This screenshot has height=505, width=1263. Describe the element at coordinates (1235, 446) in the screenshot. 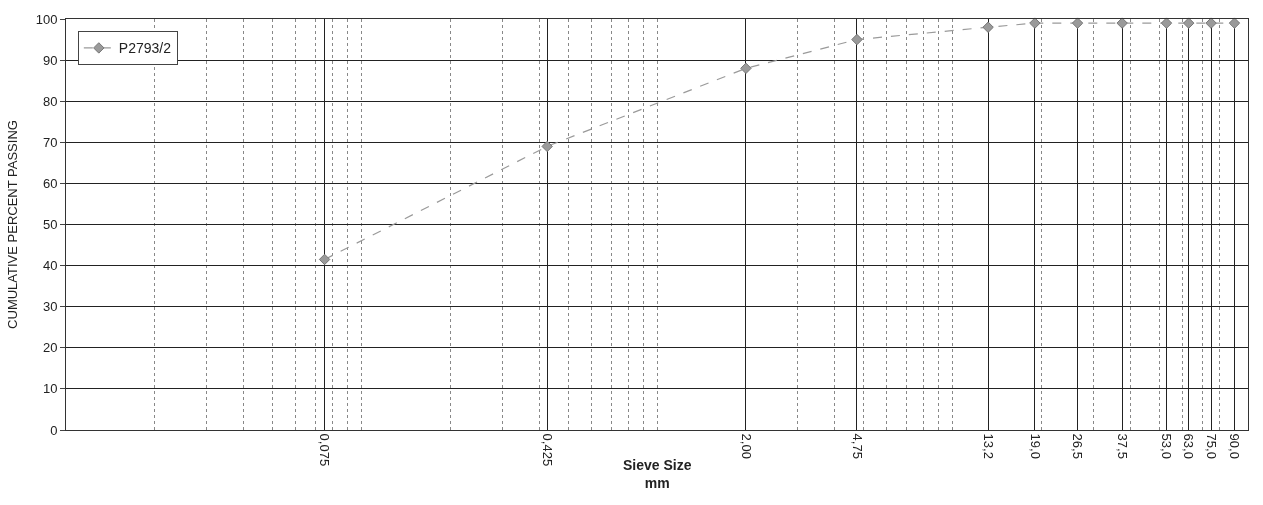

I see `x-tick-label: 90,0` at that location.